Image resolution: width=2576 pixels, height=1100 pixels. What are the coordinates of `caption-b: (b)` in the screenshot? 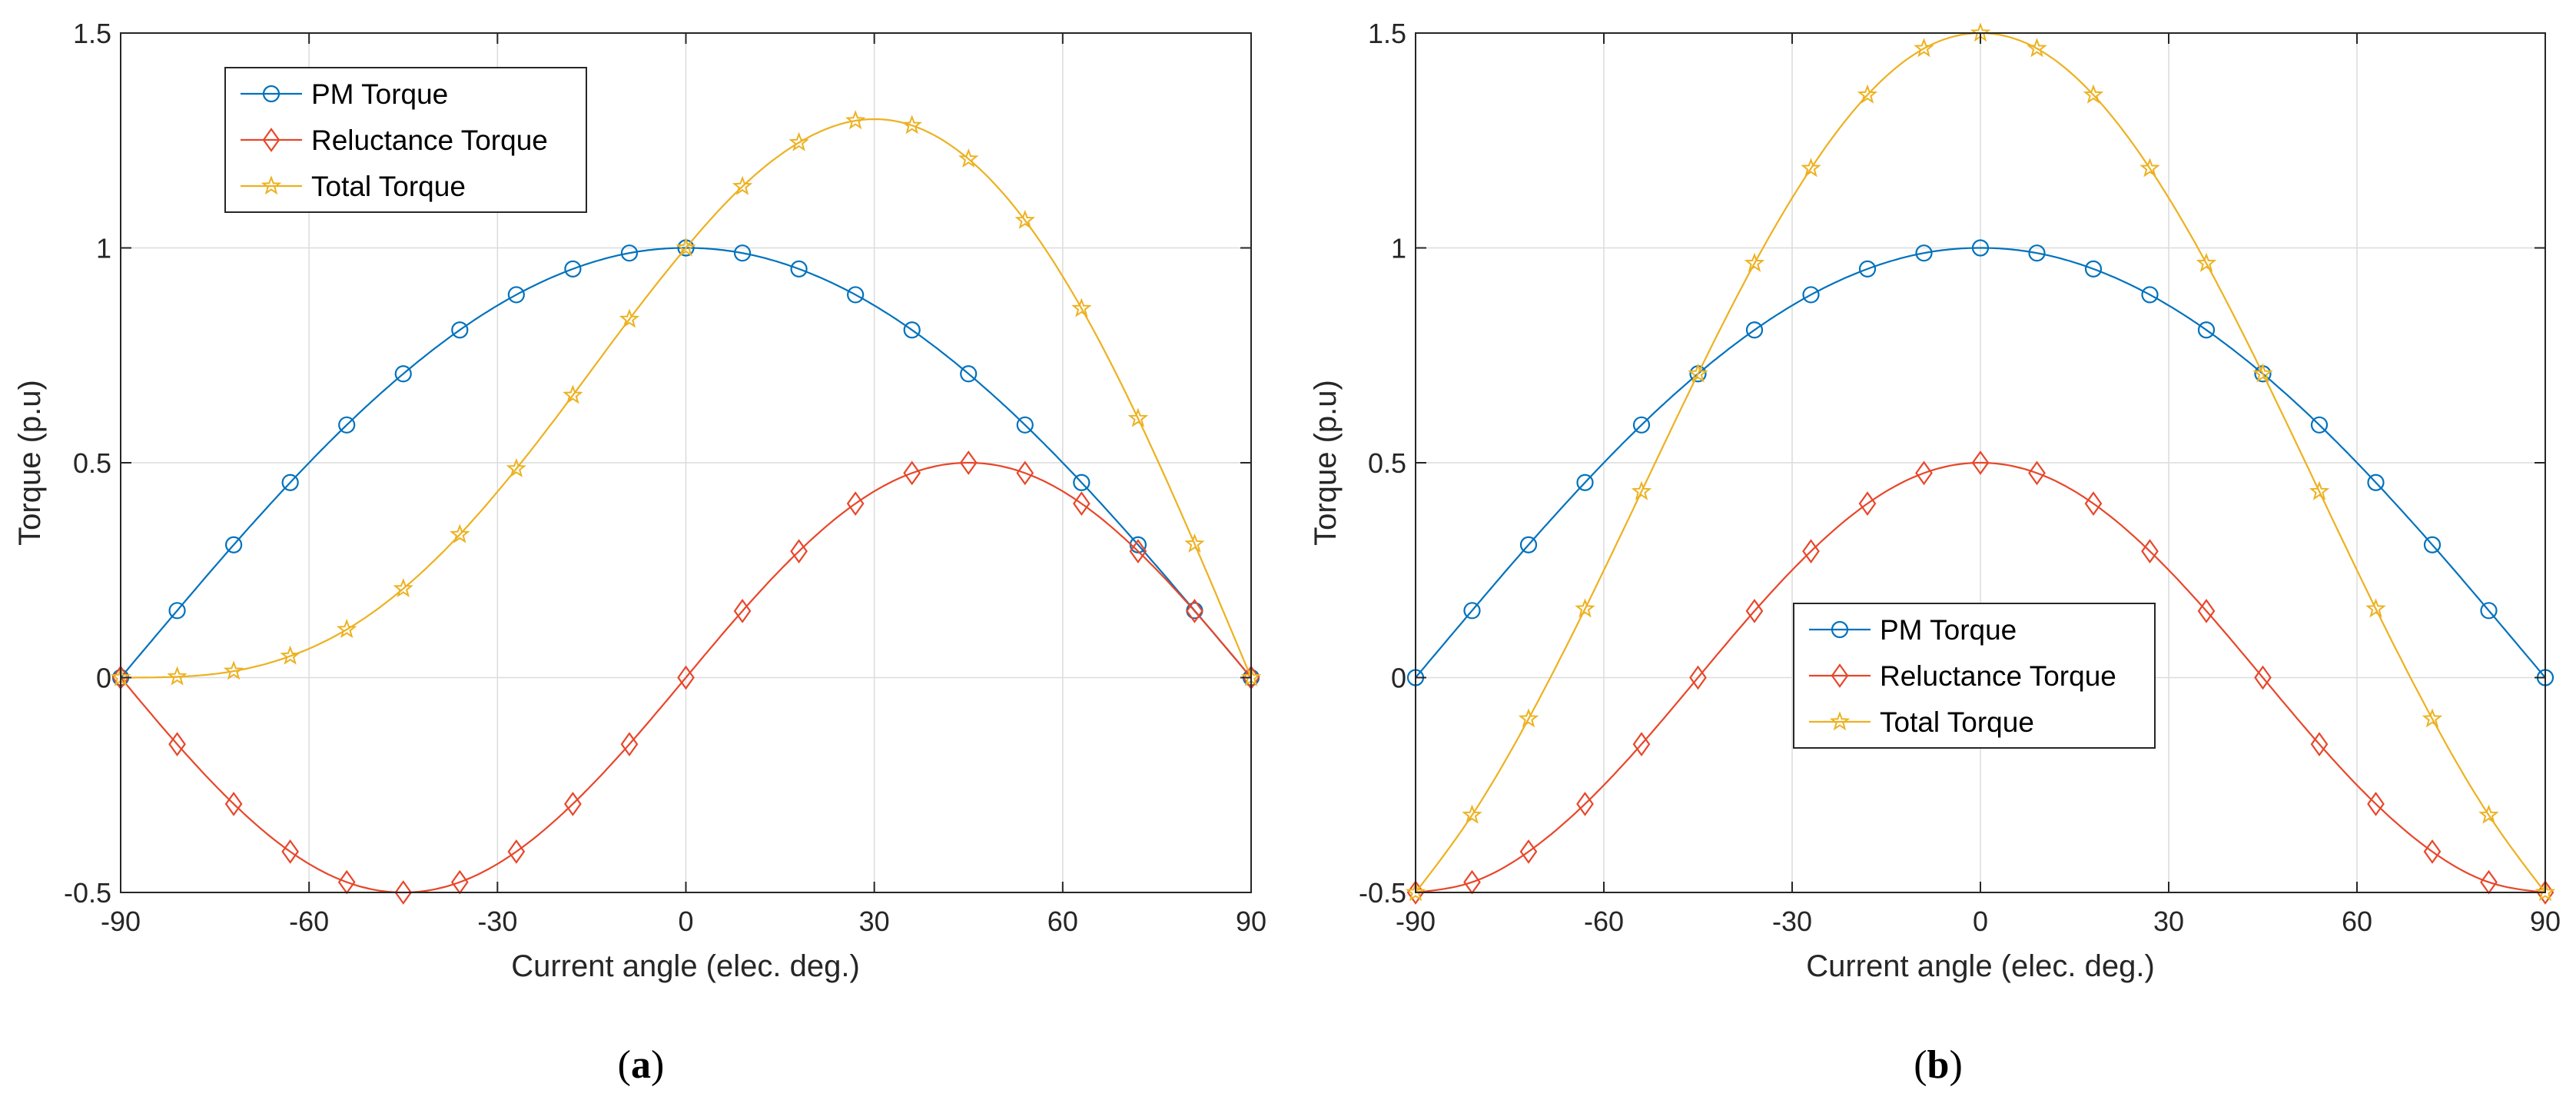 It's located at (1939, 1065).